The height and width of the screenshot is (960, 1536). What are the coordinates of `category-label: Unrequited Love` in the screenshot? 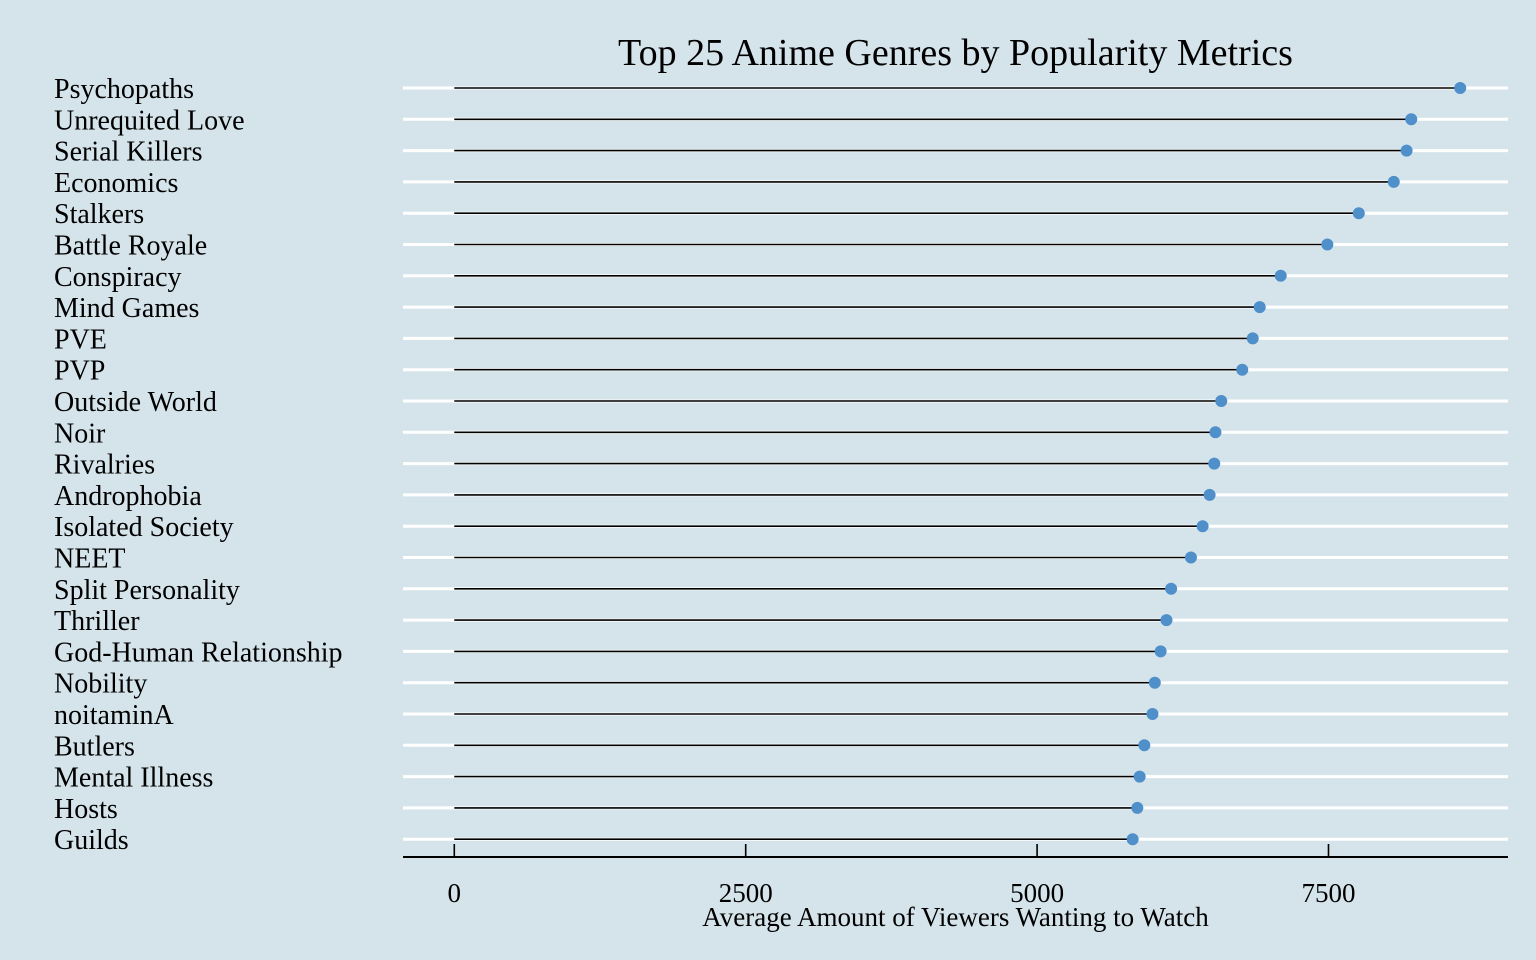 It's located at (149, 120).